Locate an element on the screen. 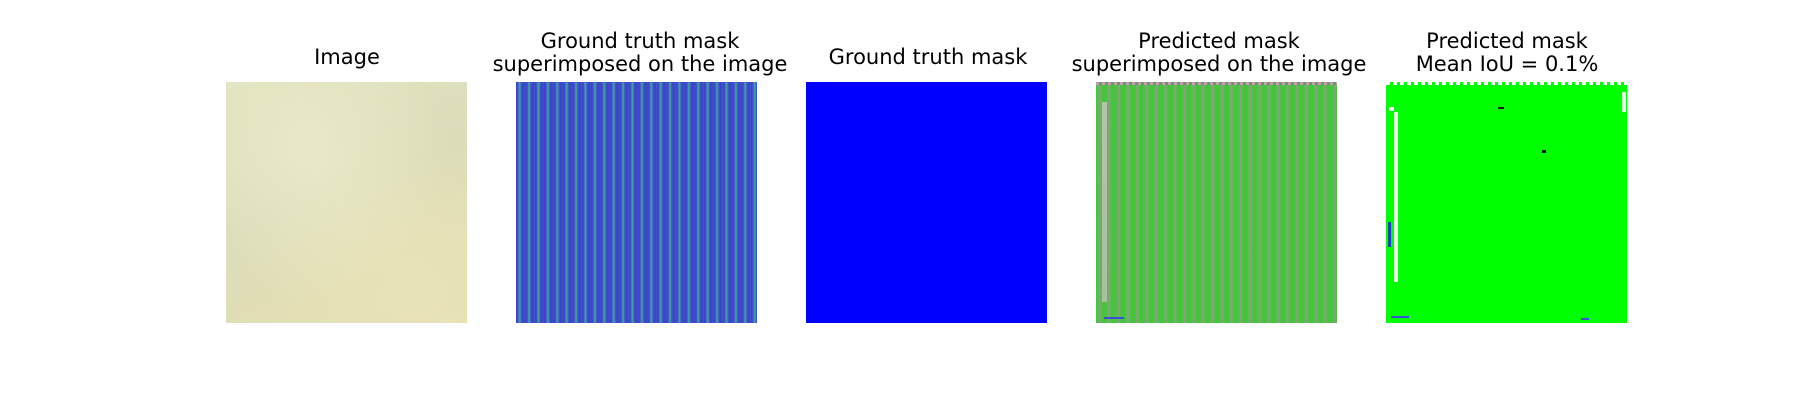 Image resolution: width=1800 pixels, height=400 pixels. panel-title-image: Image is located at coordinates (347, 57).